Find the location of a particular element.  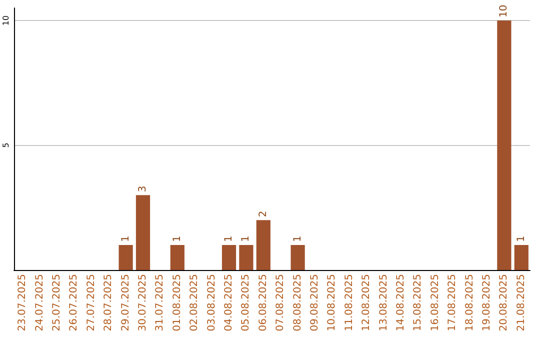

x-tick-label: 19.08.2025 is located at coordinates (487, 303).